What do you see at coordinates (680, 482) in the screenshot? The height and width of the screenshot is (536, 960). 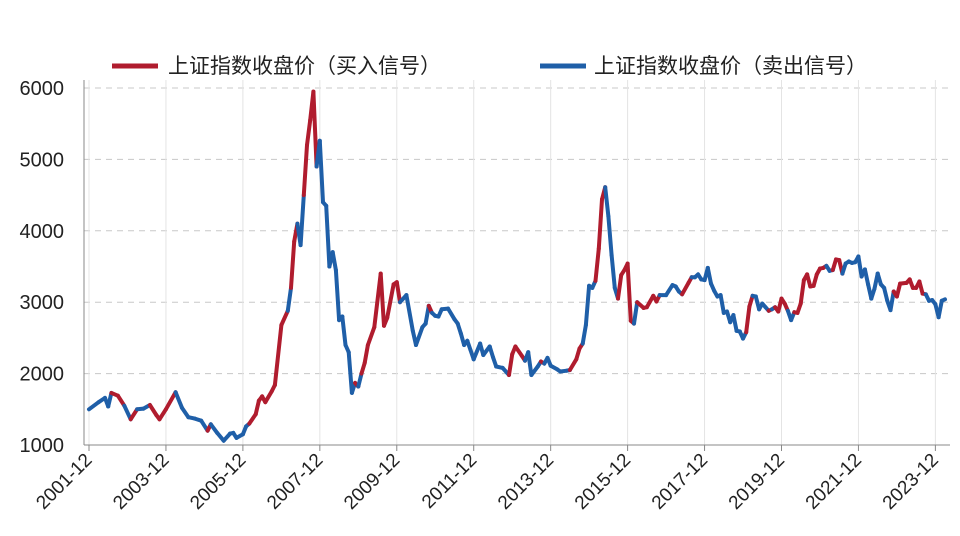 I see `x-tick-label: 2017-12` at bounding box center [680, 482].